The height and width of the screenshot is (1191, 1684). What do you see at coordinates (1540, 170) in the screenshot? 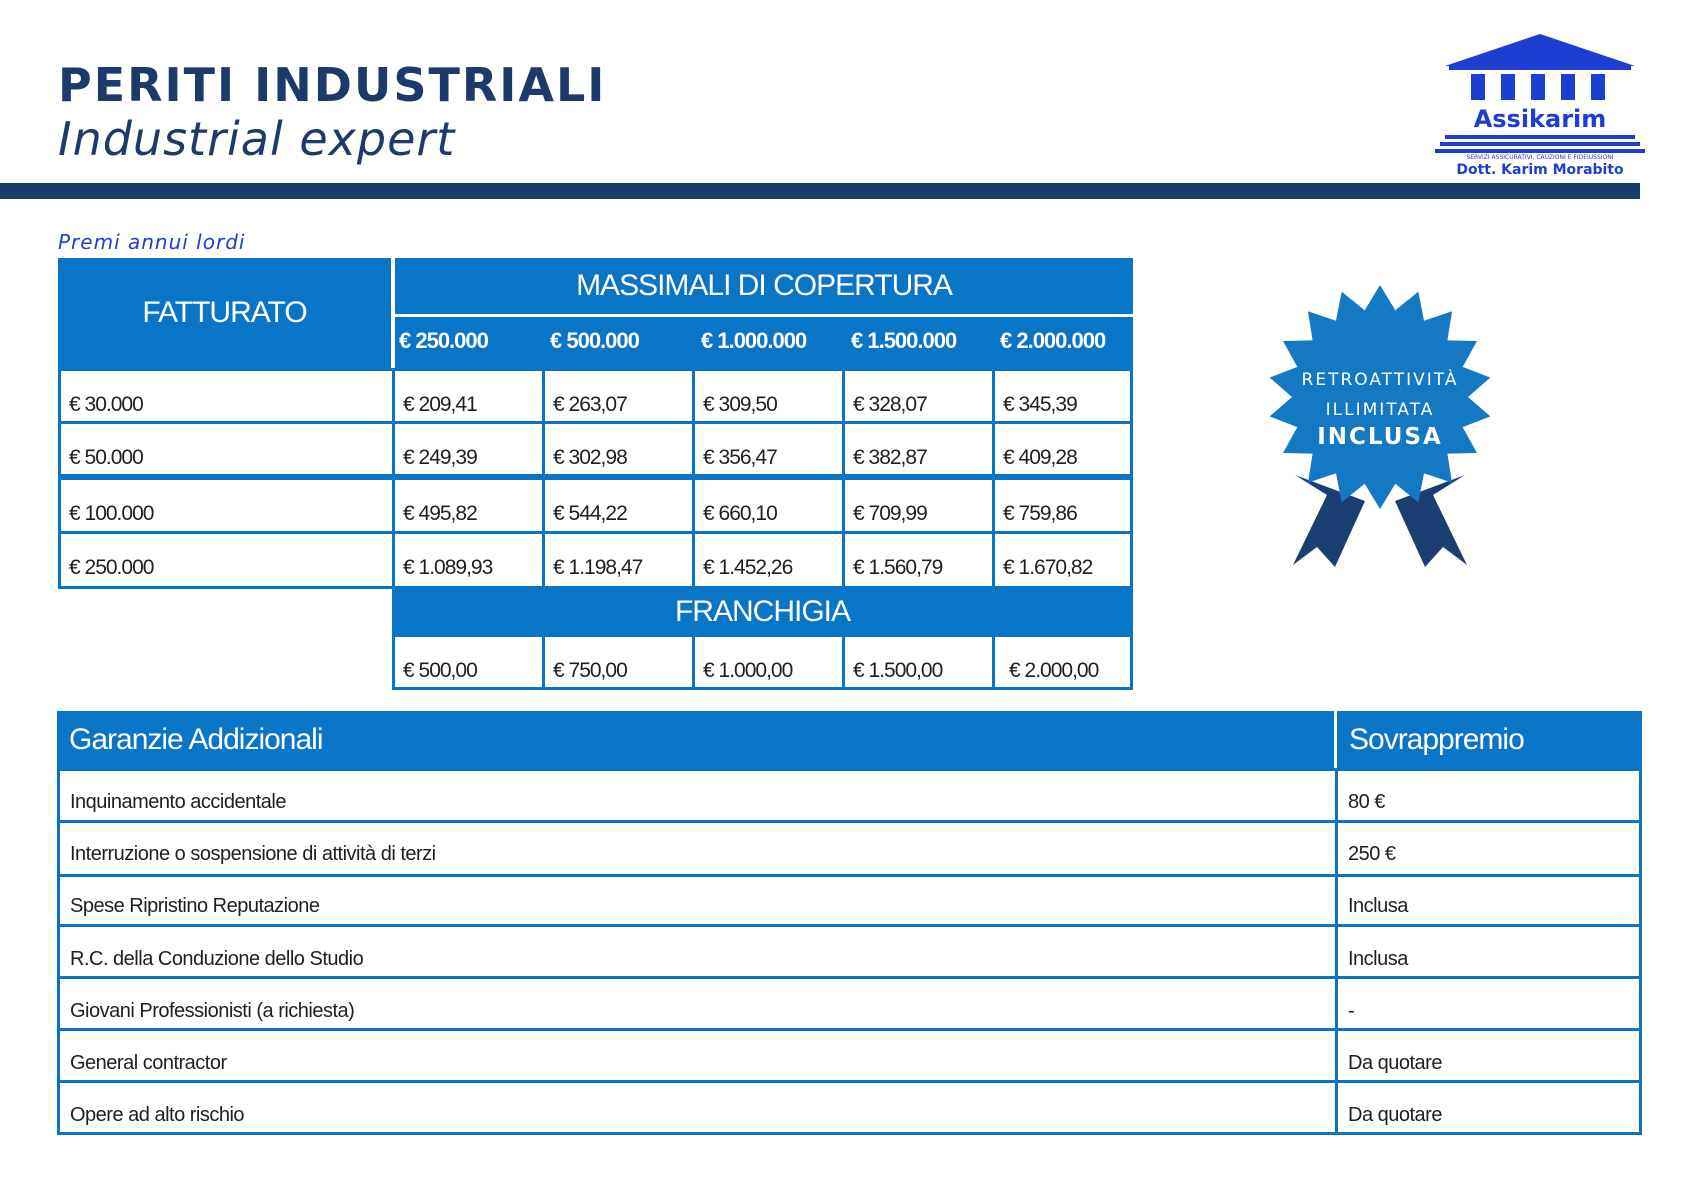
I see `logo-owner: Dott. Karim Morabito` at bounding box center [1540, 170].